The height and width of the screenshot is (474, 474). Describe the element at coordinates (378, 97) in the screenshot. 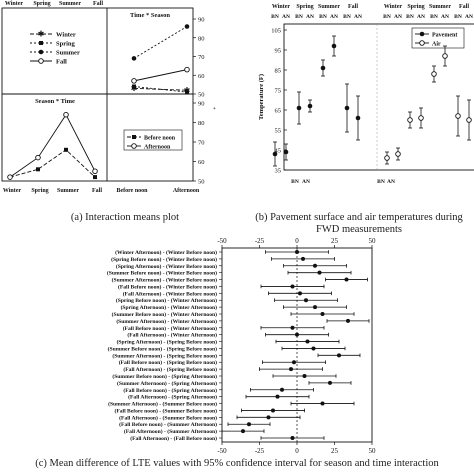

I see `plot-b-frame` at that location.